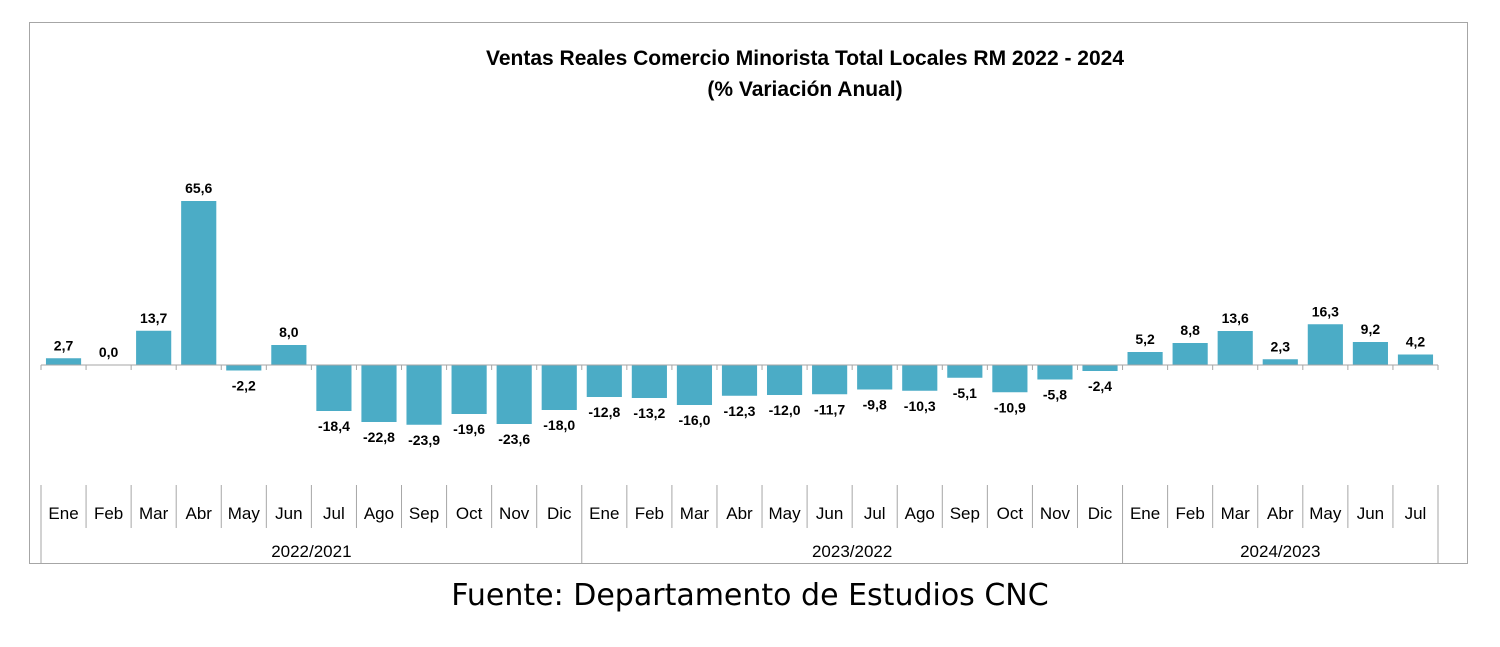 The width and height of the screenshot is (1500, 647). I want to click on data-label: -5,8, so click(1055, 395).